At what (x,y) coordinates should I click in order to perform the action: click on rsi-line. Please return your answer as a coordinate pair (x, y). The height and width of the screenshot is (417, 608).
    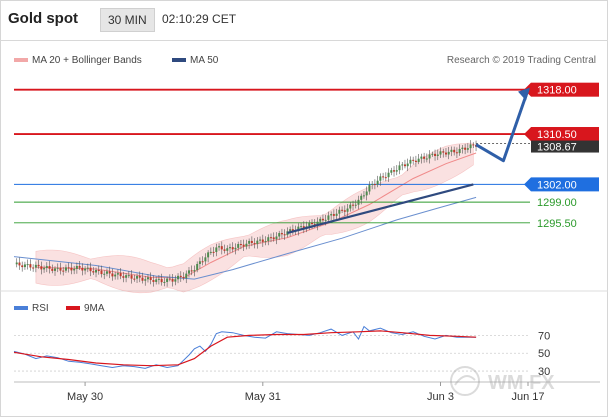
    Looking at the image, I should click on (245, 347).